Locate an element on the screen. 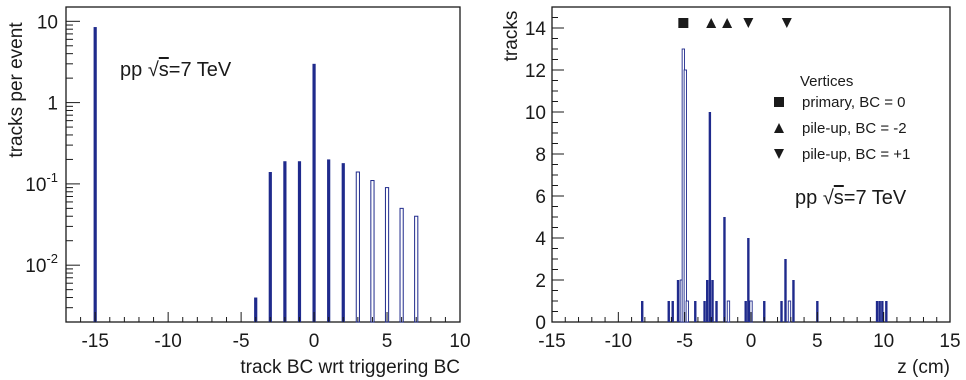 This screenshot has height=380, width=966. left-annotation-s: s is located at coordinates (164, 70).